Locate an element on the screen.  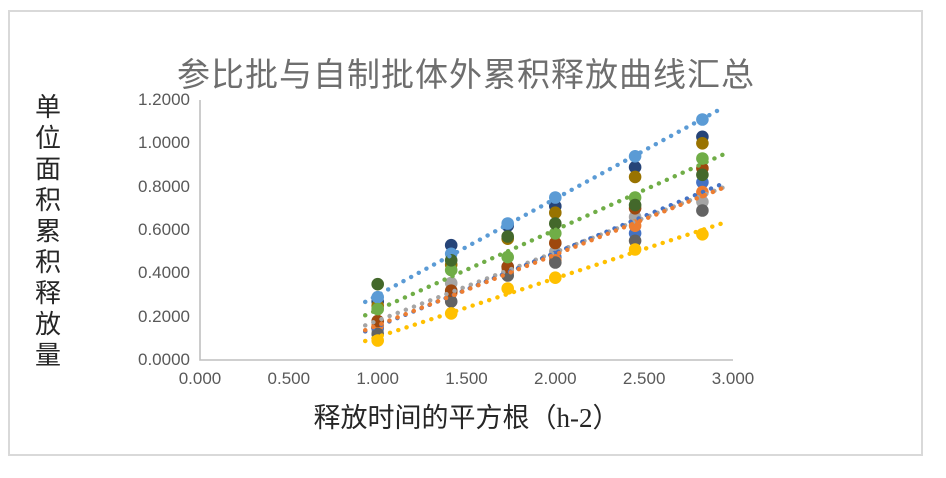
y-axis-title-char: 面 is located at coordinates (47, 169).